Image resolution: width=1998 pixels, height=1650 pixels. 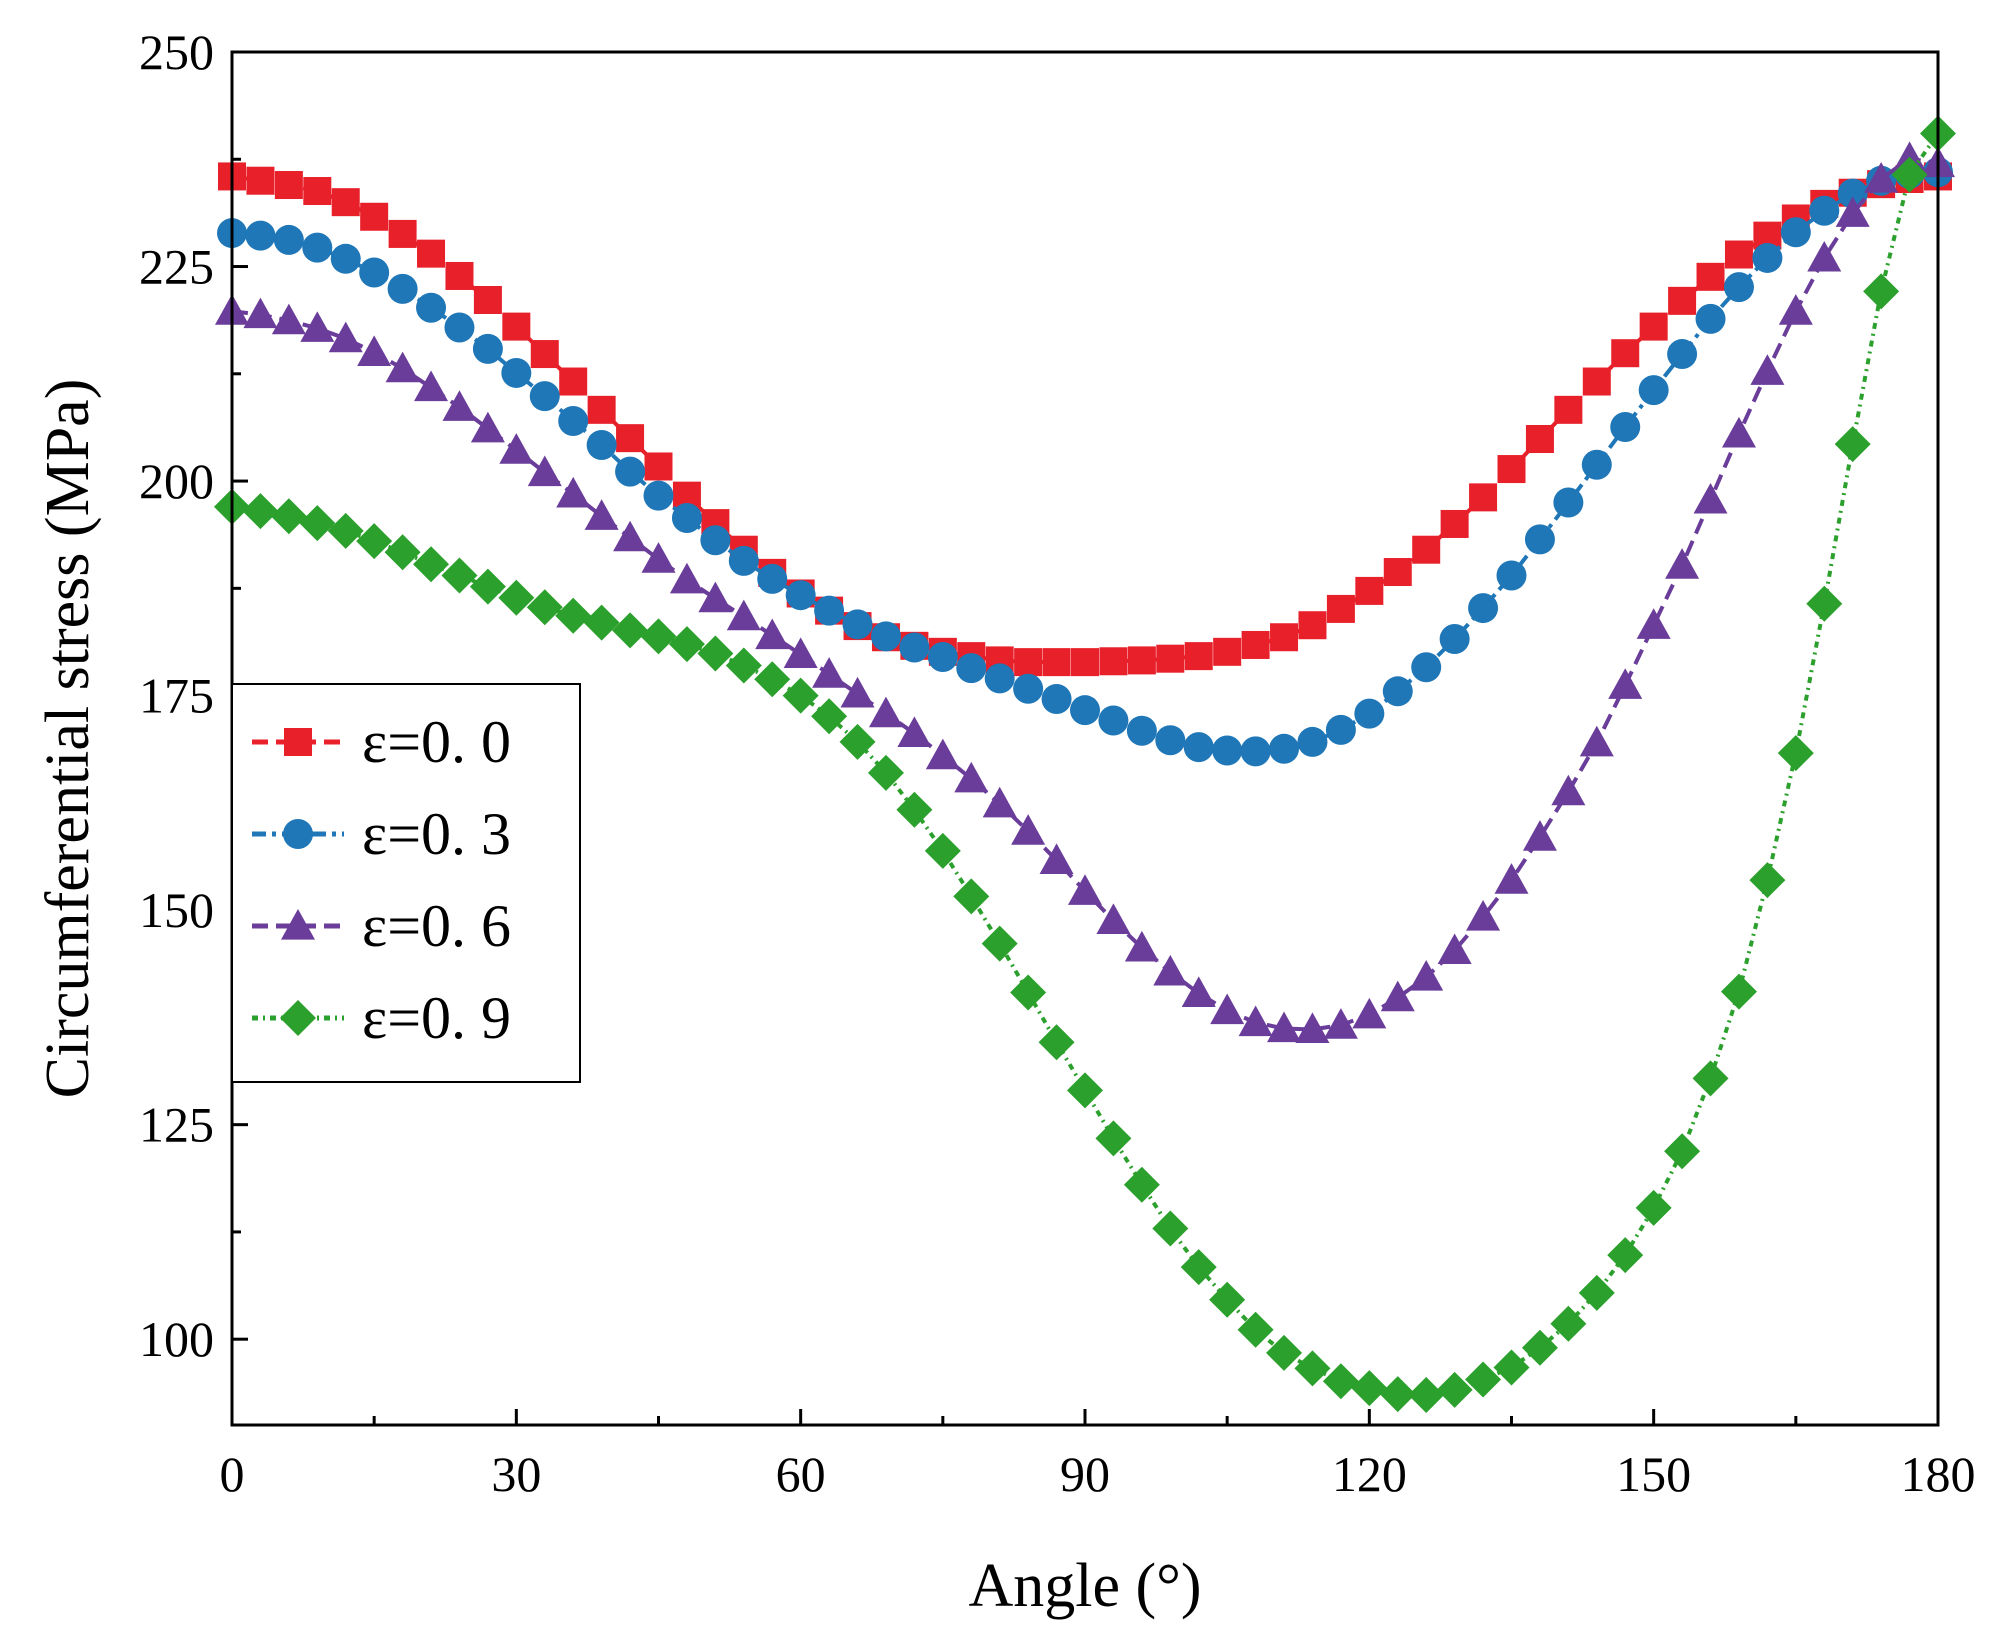 What do you see at coordinates (176, 1339) in the screenshot?
I see `y-tick-label: 100` at bounding box center [176, 1339].